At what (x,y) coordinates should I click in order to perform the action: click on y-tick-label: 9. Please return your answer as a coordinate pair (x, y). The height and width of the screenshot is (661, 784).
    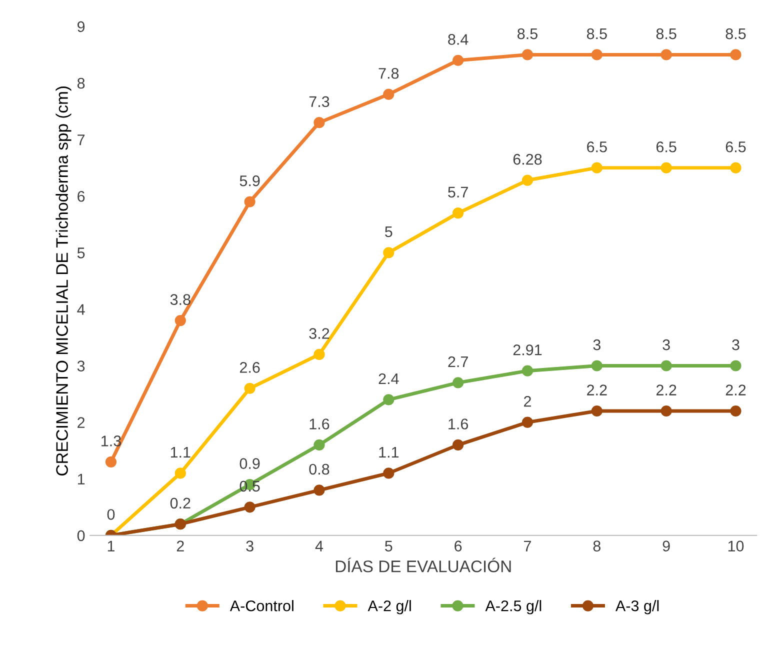
    Looking at the image, I should click on (81, 26).